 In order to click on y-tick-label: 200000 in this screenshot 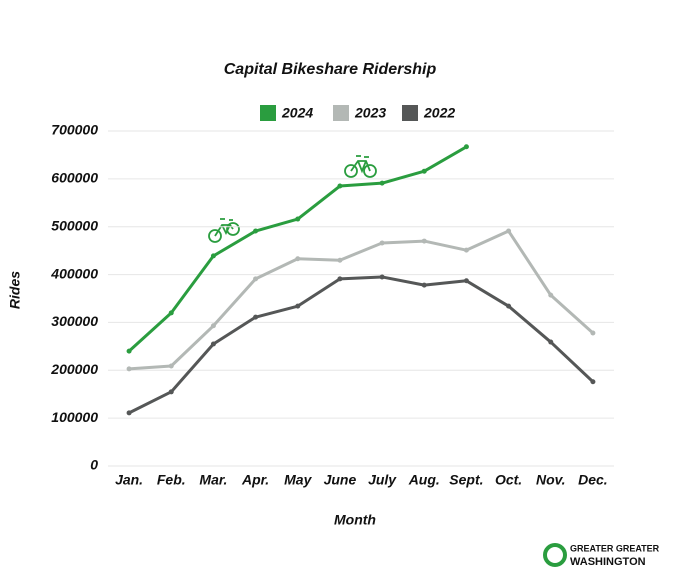, I will do `click(74, 369)`.